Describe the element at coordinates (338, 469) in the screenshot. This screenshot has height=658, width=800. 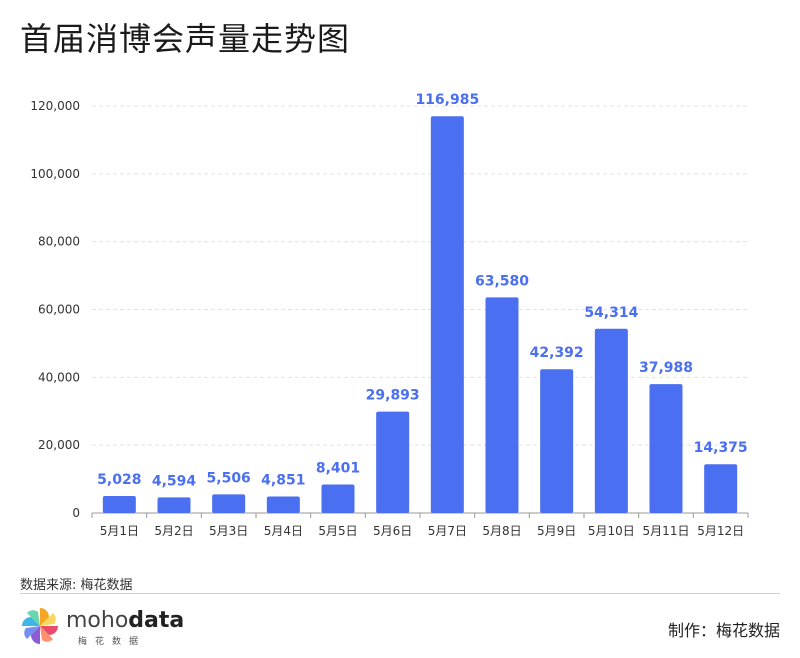
I see `data-label: 8,401` at that location.